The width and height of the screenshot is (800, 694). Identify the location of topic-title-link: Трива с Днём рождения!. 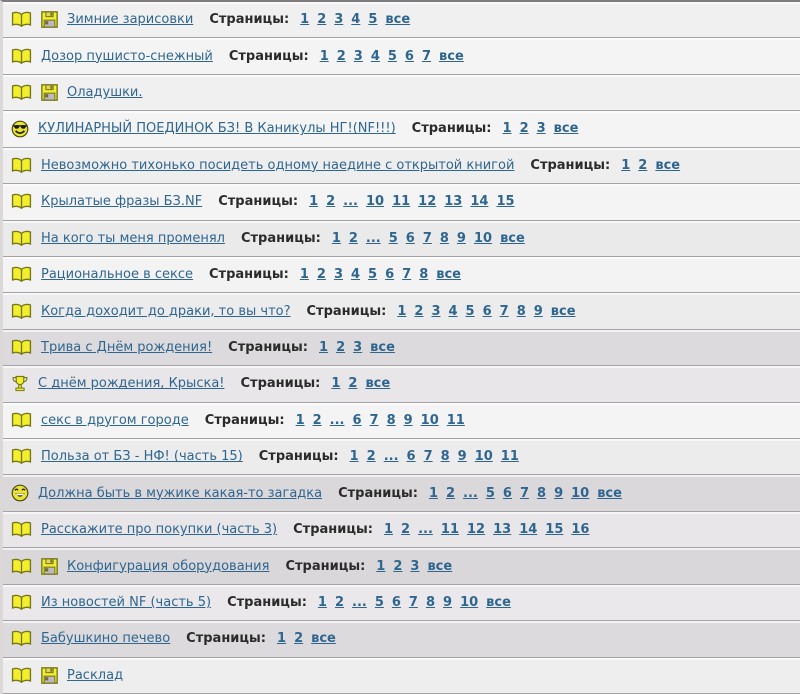
(127, 347).